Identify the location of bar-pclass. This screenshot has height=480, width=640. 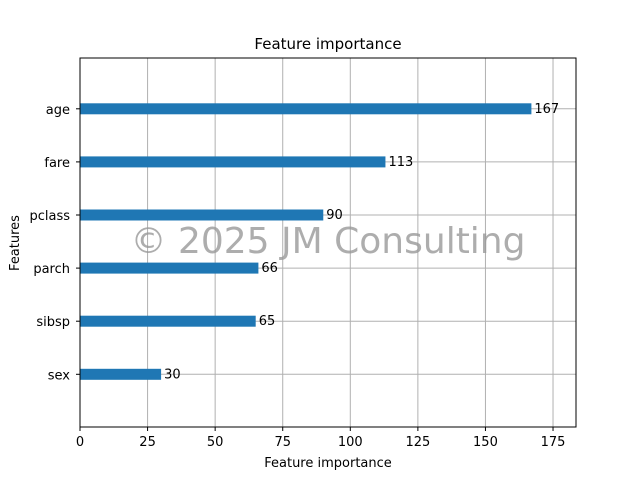
(202, 215).